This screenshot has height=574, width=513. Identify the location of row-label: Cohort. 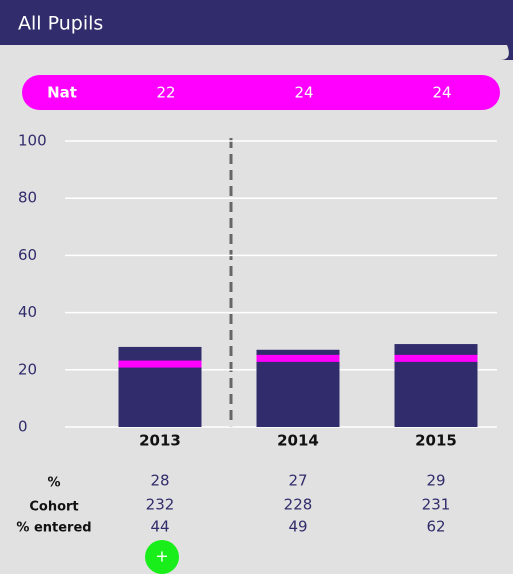
(53, 507).